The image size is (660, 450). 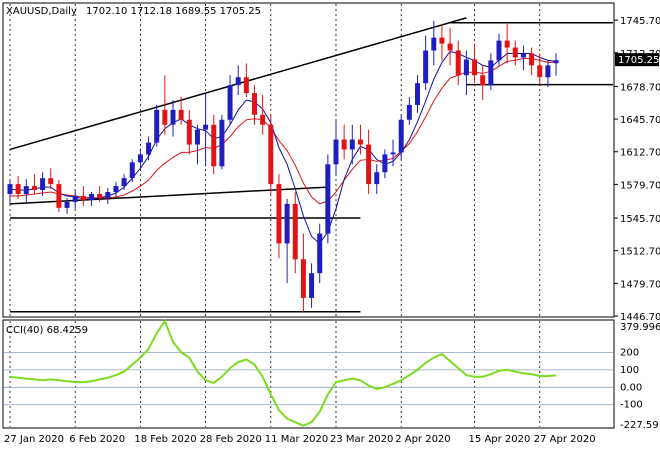 What do you see at coordinates (231, 439) in the screenshot?
I see `x-tick-label-3: 28 Feb 2020` at bounding box center [231, 439].